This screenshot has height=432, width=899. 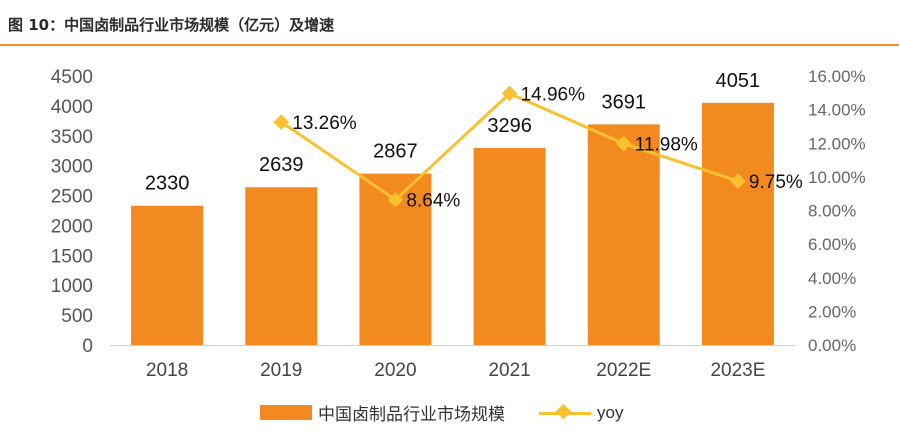 What do you see at coordinates (553, 94) in the screenshot?
I see `yoy-value-label: 14.96%` at bounding box center [553, 94].